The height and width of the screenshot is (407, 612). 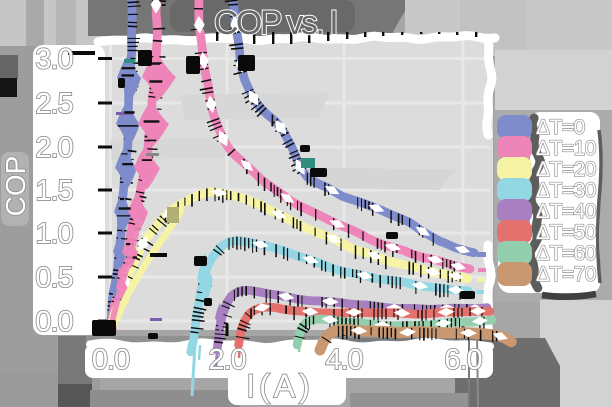 What do you see at coordinates (53, 234) in the screenshot?
I see `svg-text: 1.0` at bounding box center [53, 234].